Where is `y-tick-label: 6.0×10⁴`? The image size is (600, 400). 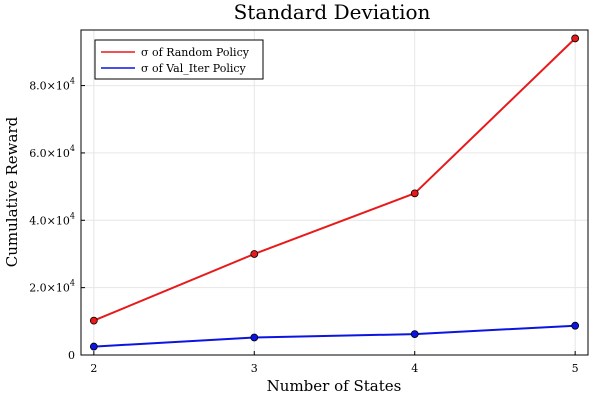
y-tick-label: 6.0×10⁴ is located at coordinates (52, 152).